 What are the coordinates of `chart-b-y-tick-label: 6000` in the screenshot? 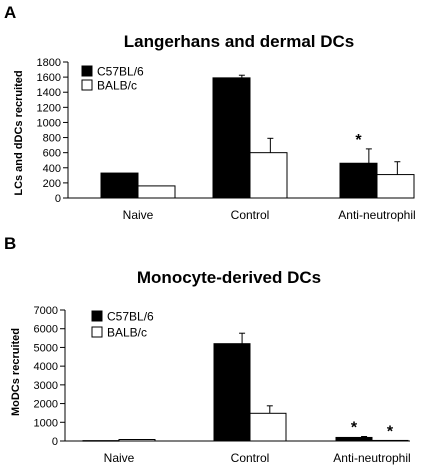 It's located at (46, 330).